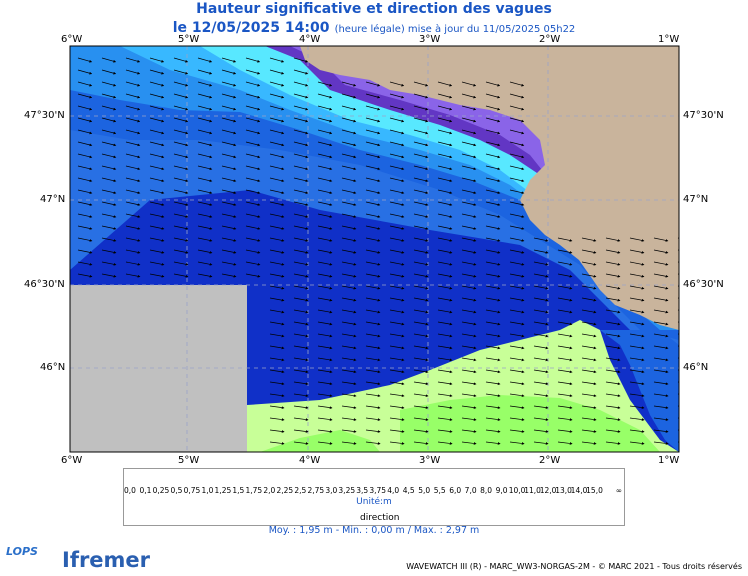 This screenshot has width=748, height=576. What do you see at coordinates (158, 368) in the screenshot?
I see `out-of-domain-area` at bounding box center [158, 368].